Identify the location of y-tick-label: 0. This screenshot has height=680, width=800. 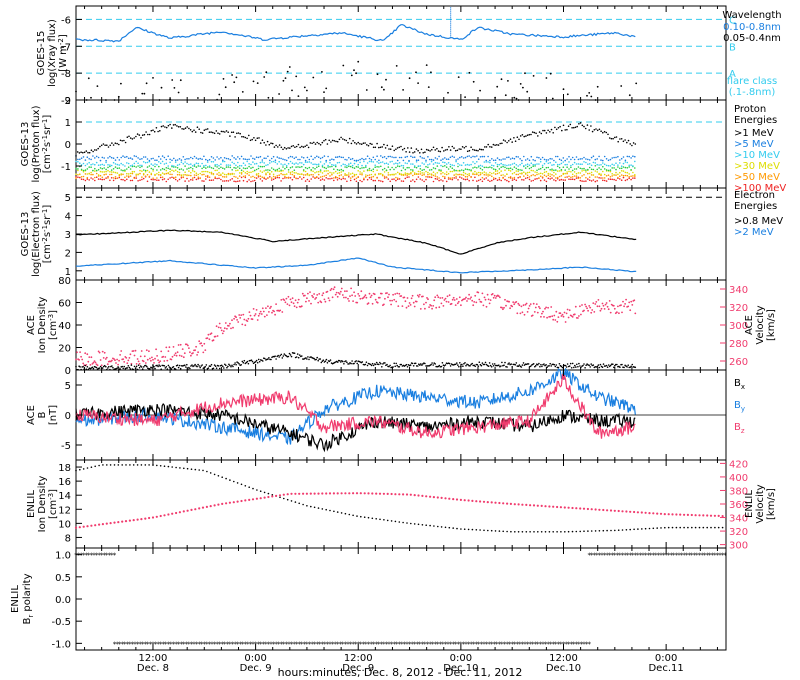
(68, 371).